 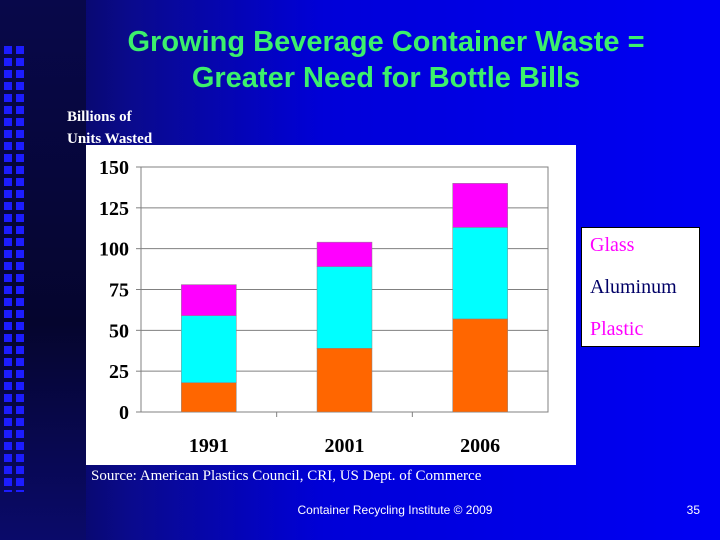 What do you see at coordinates (119, 331) in the screenshot?
I see `y-tick-label: 50` at bounding box center [119, 331].